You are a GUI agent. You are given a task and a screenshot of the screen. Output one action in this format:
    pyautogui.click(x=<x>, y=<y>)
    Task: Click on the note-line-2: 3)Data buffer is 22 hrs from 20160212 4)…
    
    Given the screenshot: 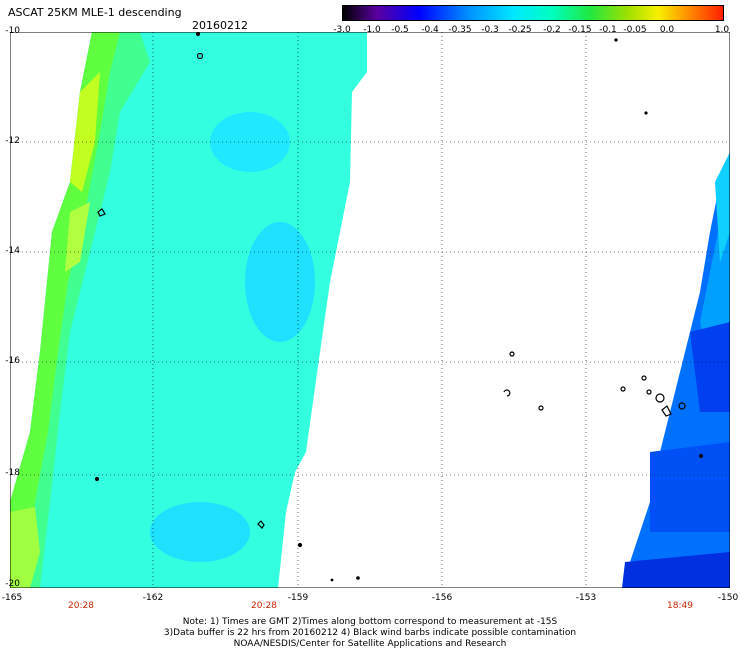 What is the action you would take?
    pyautogui.click(x=370, y=633)
    